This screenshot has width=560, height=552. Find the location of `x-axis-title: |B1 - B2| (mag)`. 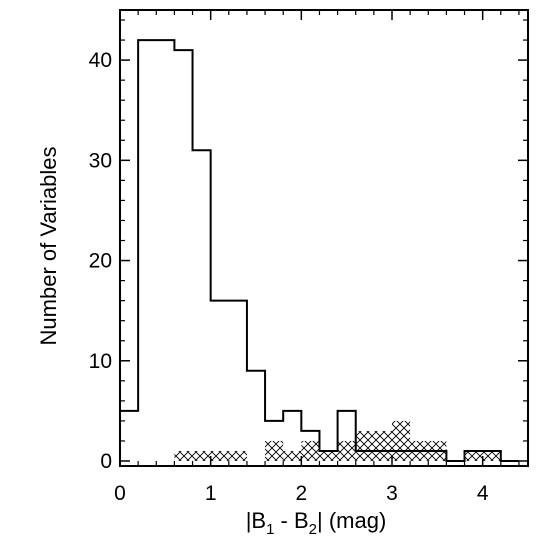

x-axis-title: |B1 - B2| (mag) is located at coordinates (316, 523).